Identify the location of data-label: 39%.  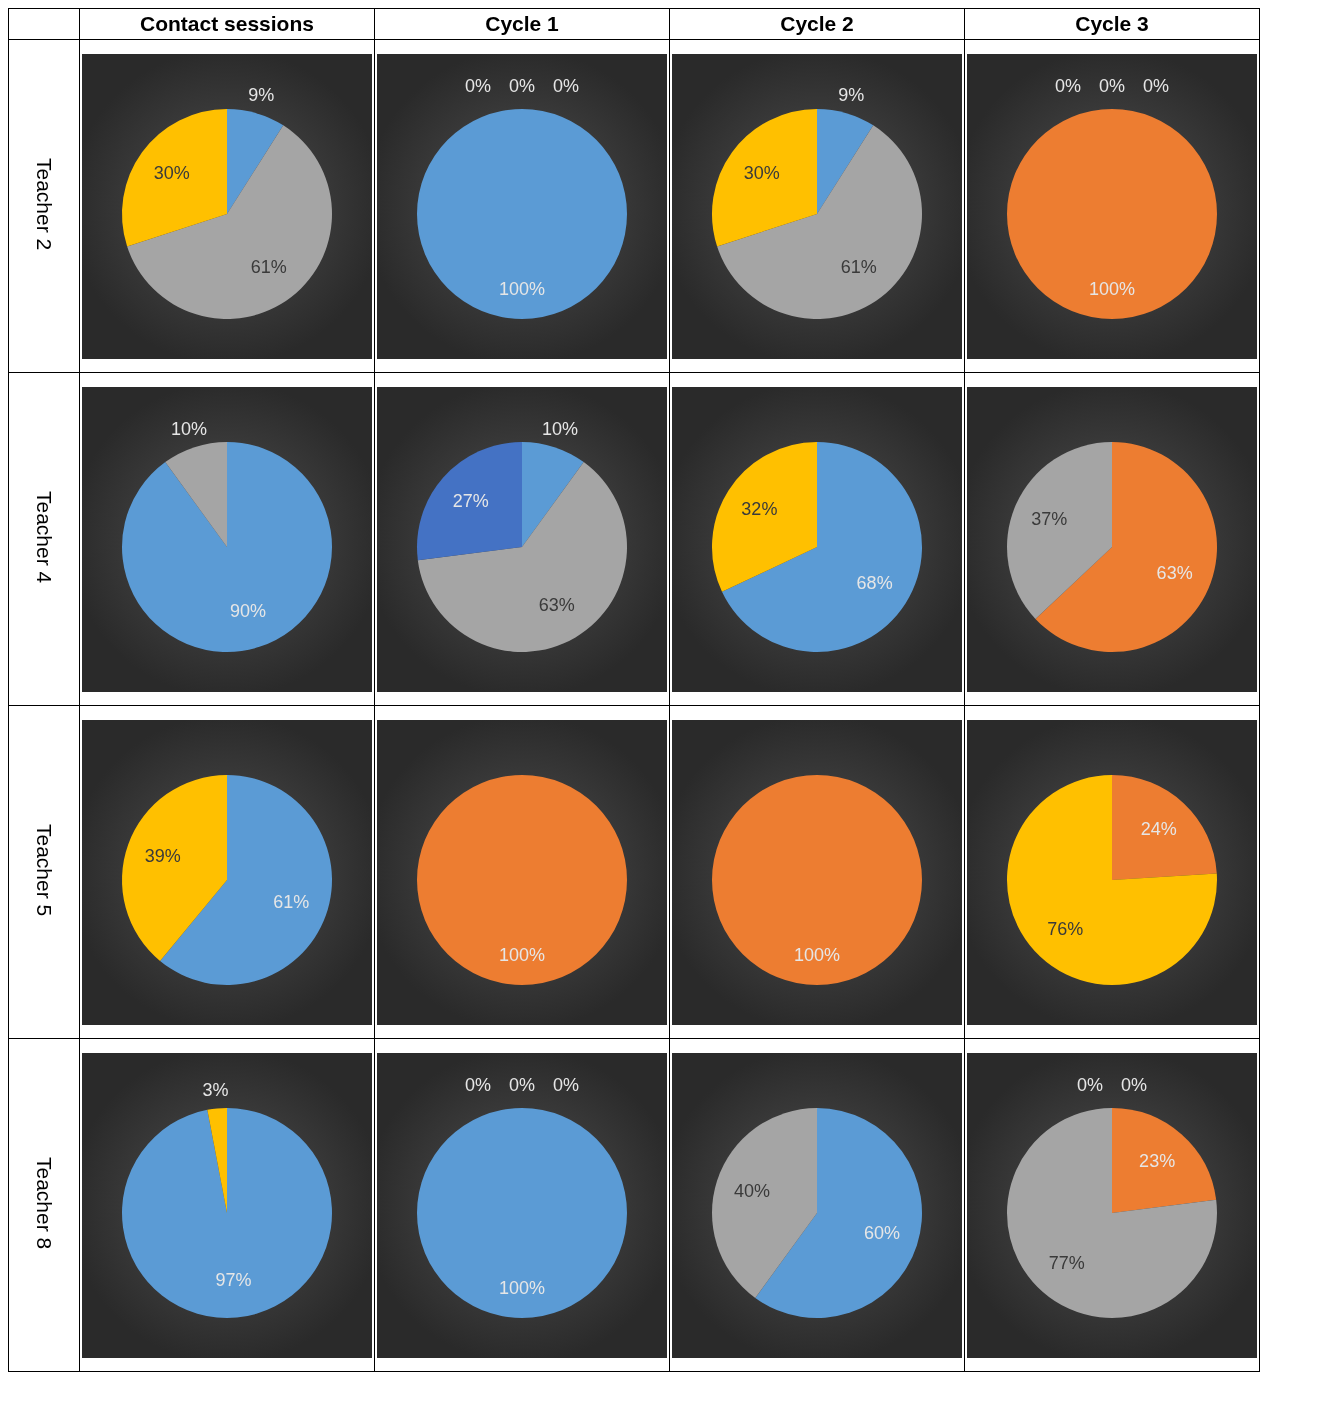
(162, 855).